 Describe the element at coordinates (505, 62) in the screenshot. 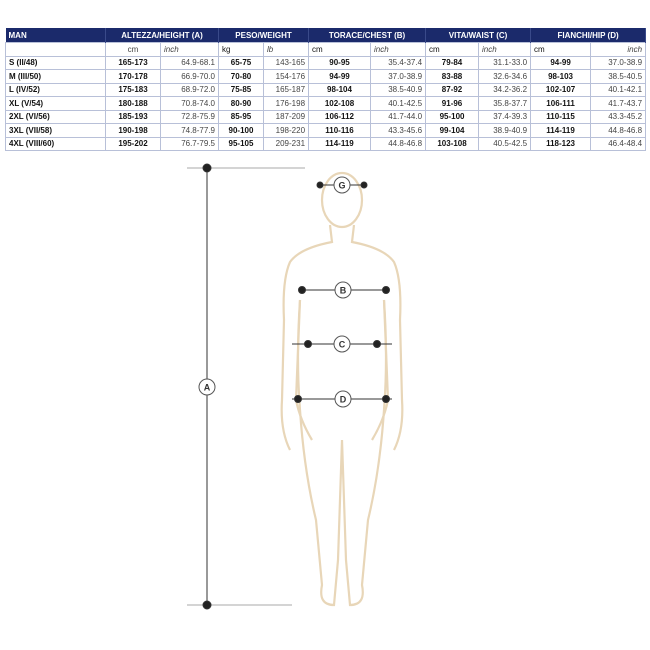

I see `size-value: 31.1-33.0` at that location.